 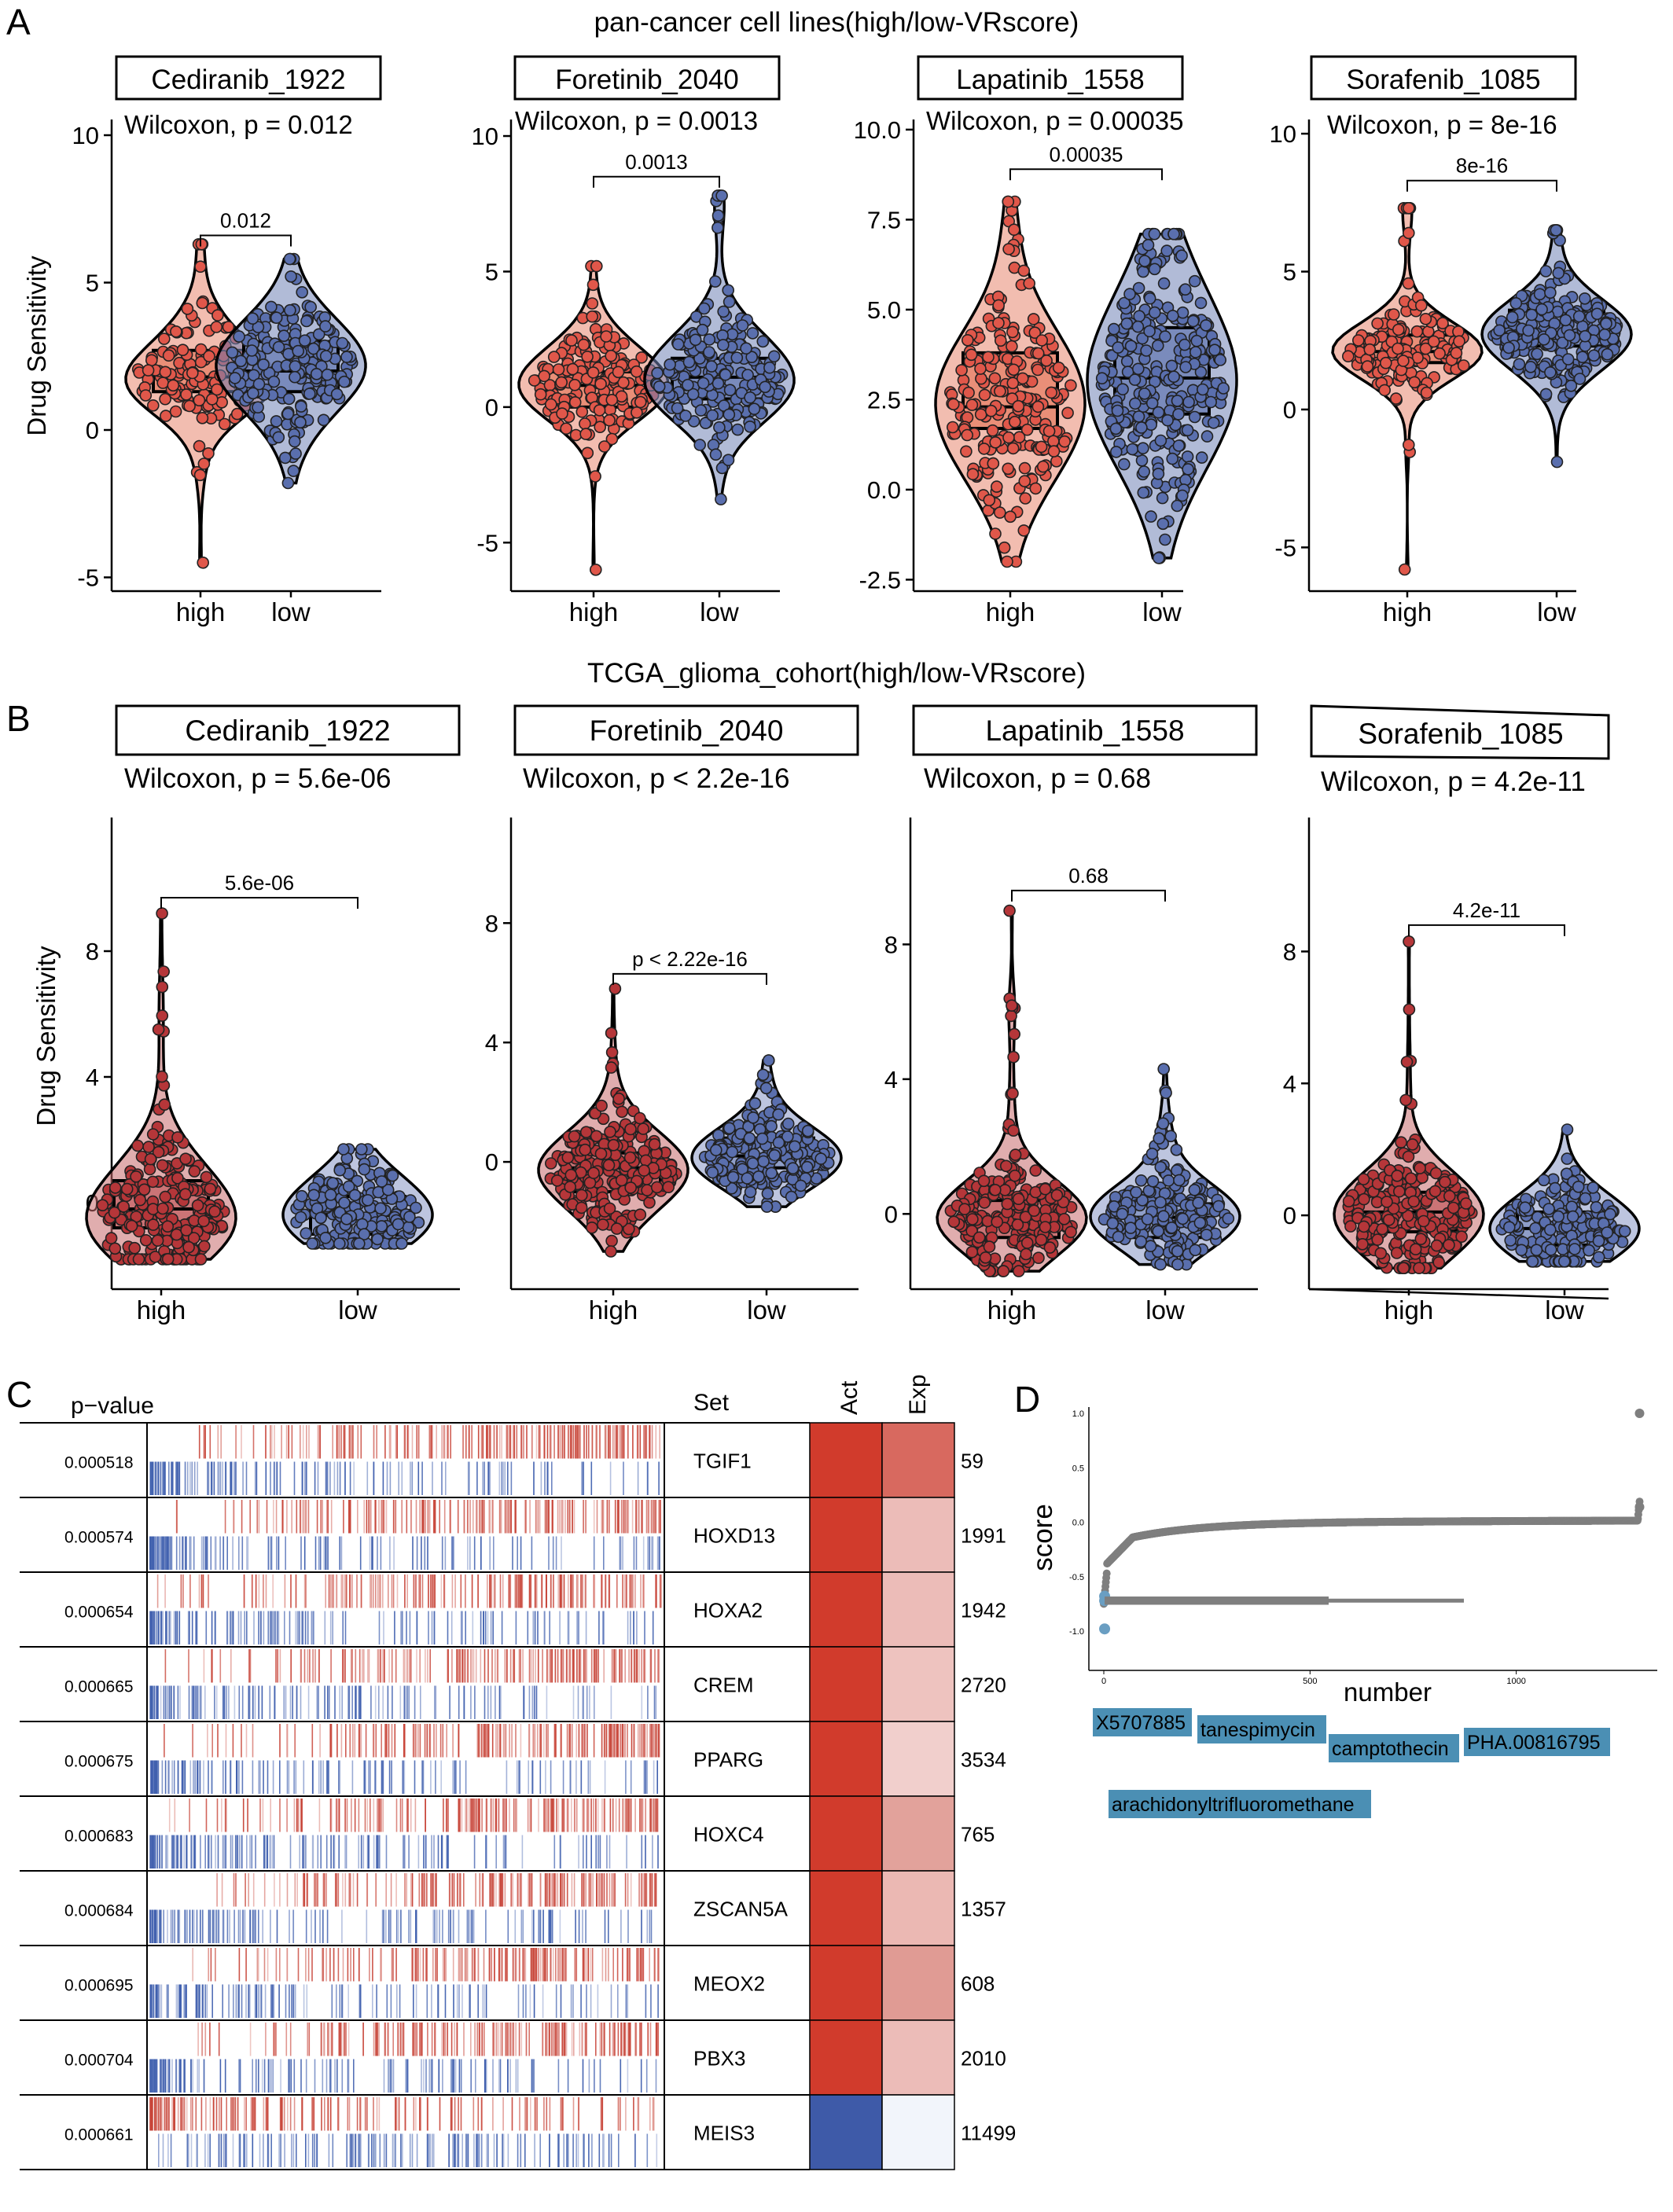 I want to click on y-tick-label: 10, so click(x=1283, y=134).